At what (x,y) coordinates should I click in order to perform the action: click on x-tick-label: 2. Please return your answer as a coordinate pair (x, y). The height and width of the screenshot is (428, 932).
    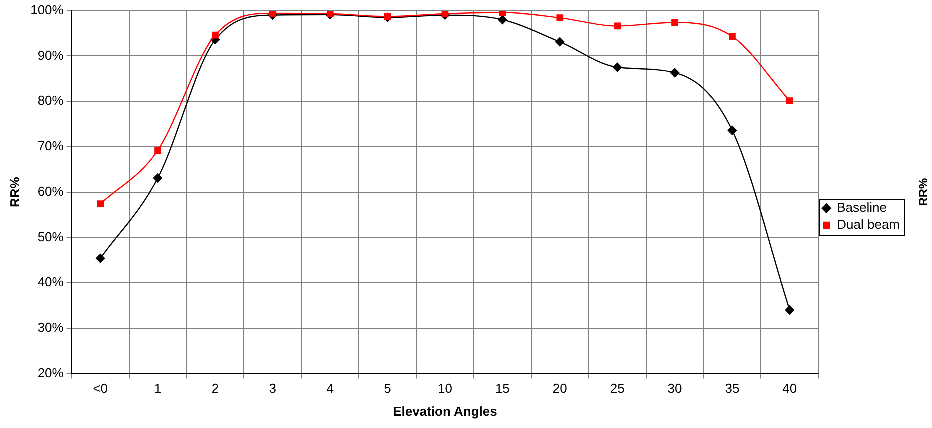
    Looking at the image, I should click on (216, 388).